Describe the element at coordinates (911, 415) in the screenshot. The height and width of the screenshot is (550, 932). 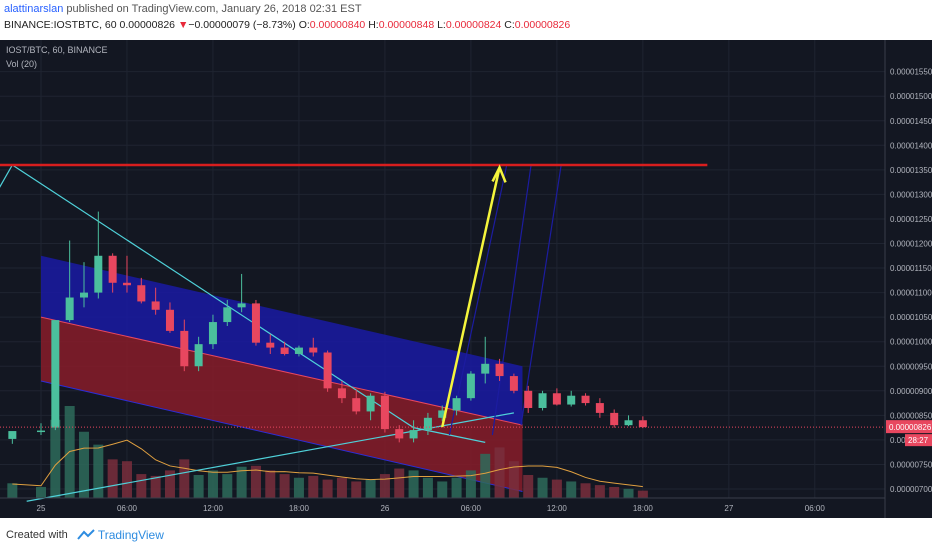
I see `price-tick-label: 0.00000850` at that location.